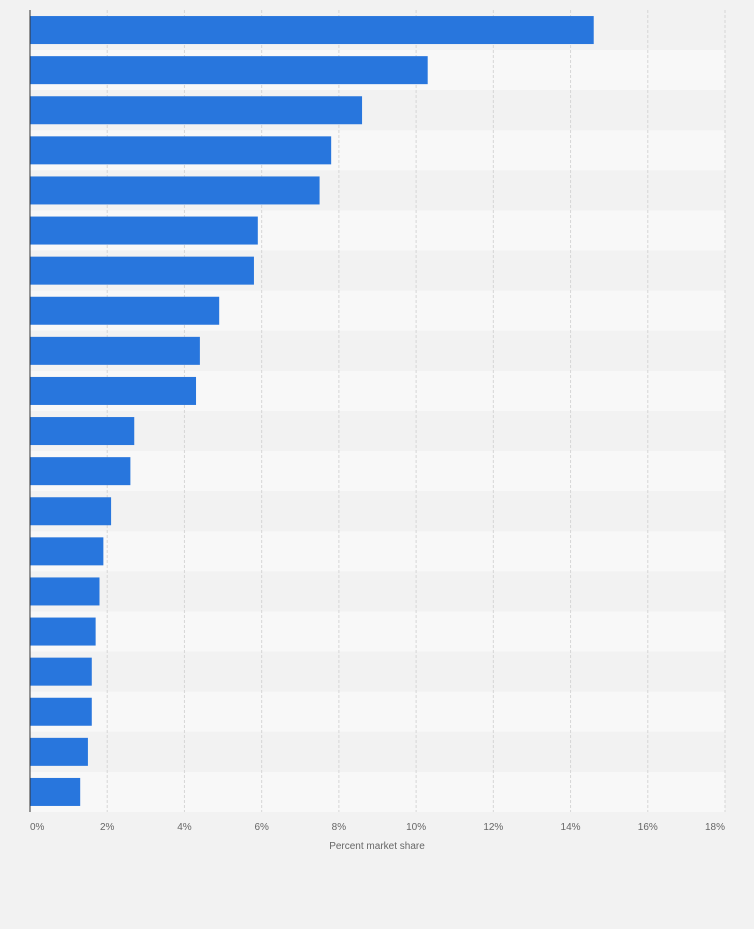 Image resolution: width=754 pixels, height=929 pixels. I want to click on x-tick-label: 8%, so click(339, 827).